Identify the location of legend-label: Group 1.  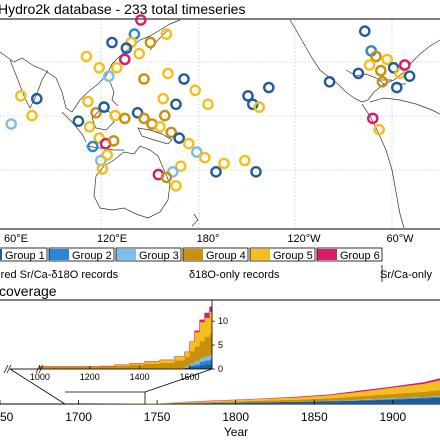
(25, 256).